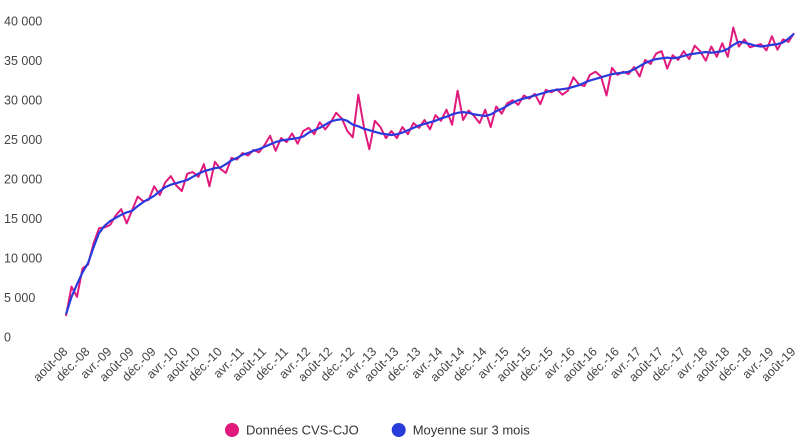 The height and width of the screenshot is (440, 800). I want to click on y-tick-label: 30 000, so click(23, 100).